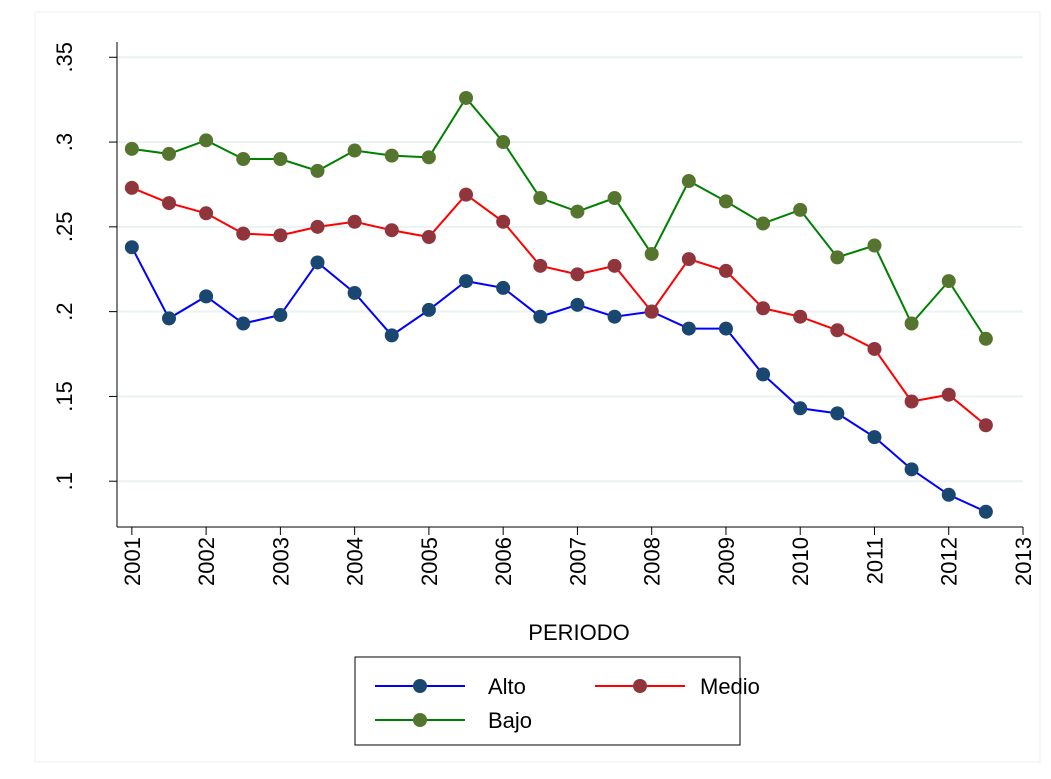 The image size is (1051, 779). Describe the element at coordinates (507, 686) in the screenshot. I see `legend-label: Alto` at that location.